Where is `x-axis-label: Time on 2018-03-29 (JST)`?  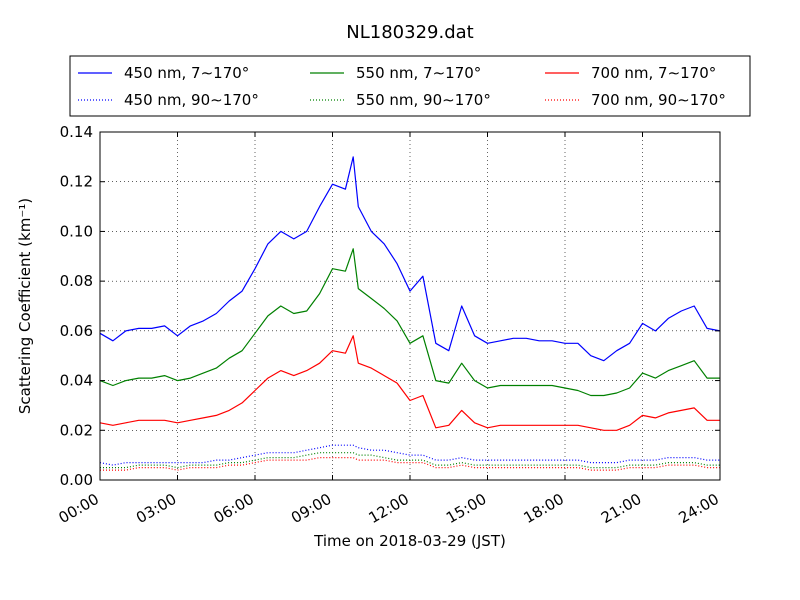 x-axis-label: Time on 2018-03-29 (JST) is located at coordinates (409, 541).